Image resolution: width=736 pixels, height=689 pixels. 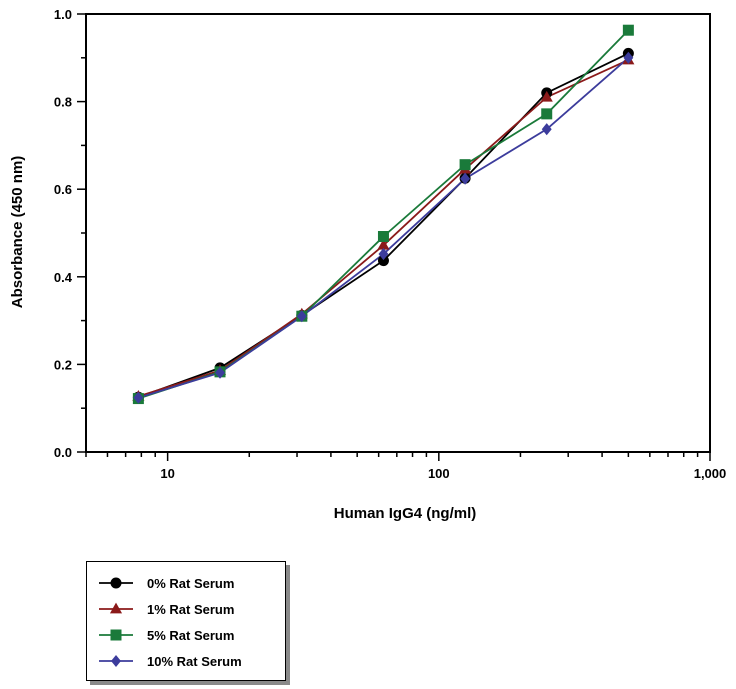 I want to click on legend-item: 1% Rat Serum, so click(x=191, y=609).